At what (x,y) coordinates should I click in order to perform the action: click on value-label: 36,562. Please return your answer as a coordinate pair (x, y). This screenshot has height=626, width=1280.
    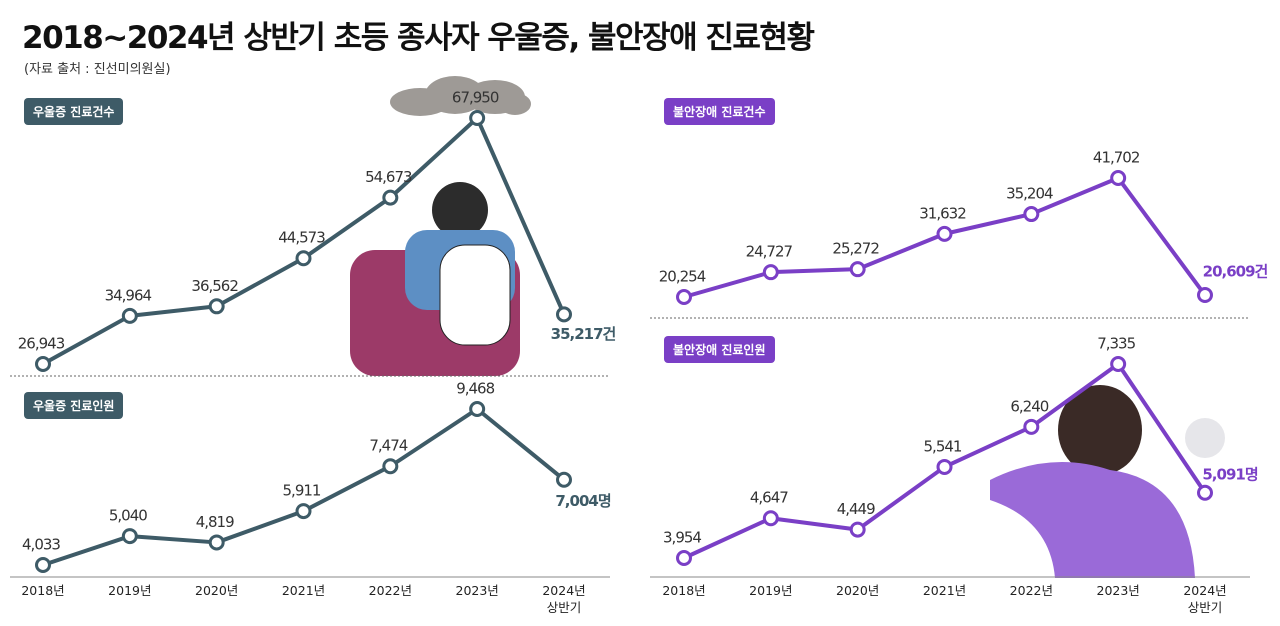
    Looking at the image, I should click on (214, 286).